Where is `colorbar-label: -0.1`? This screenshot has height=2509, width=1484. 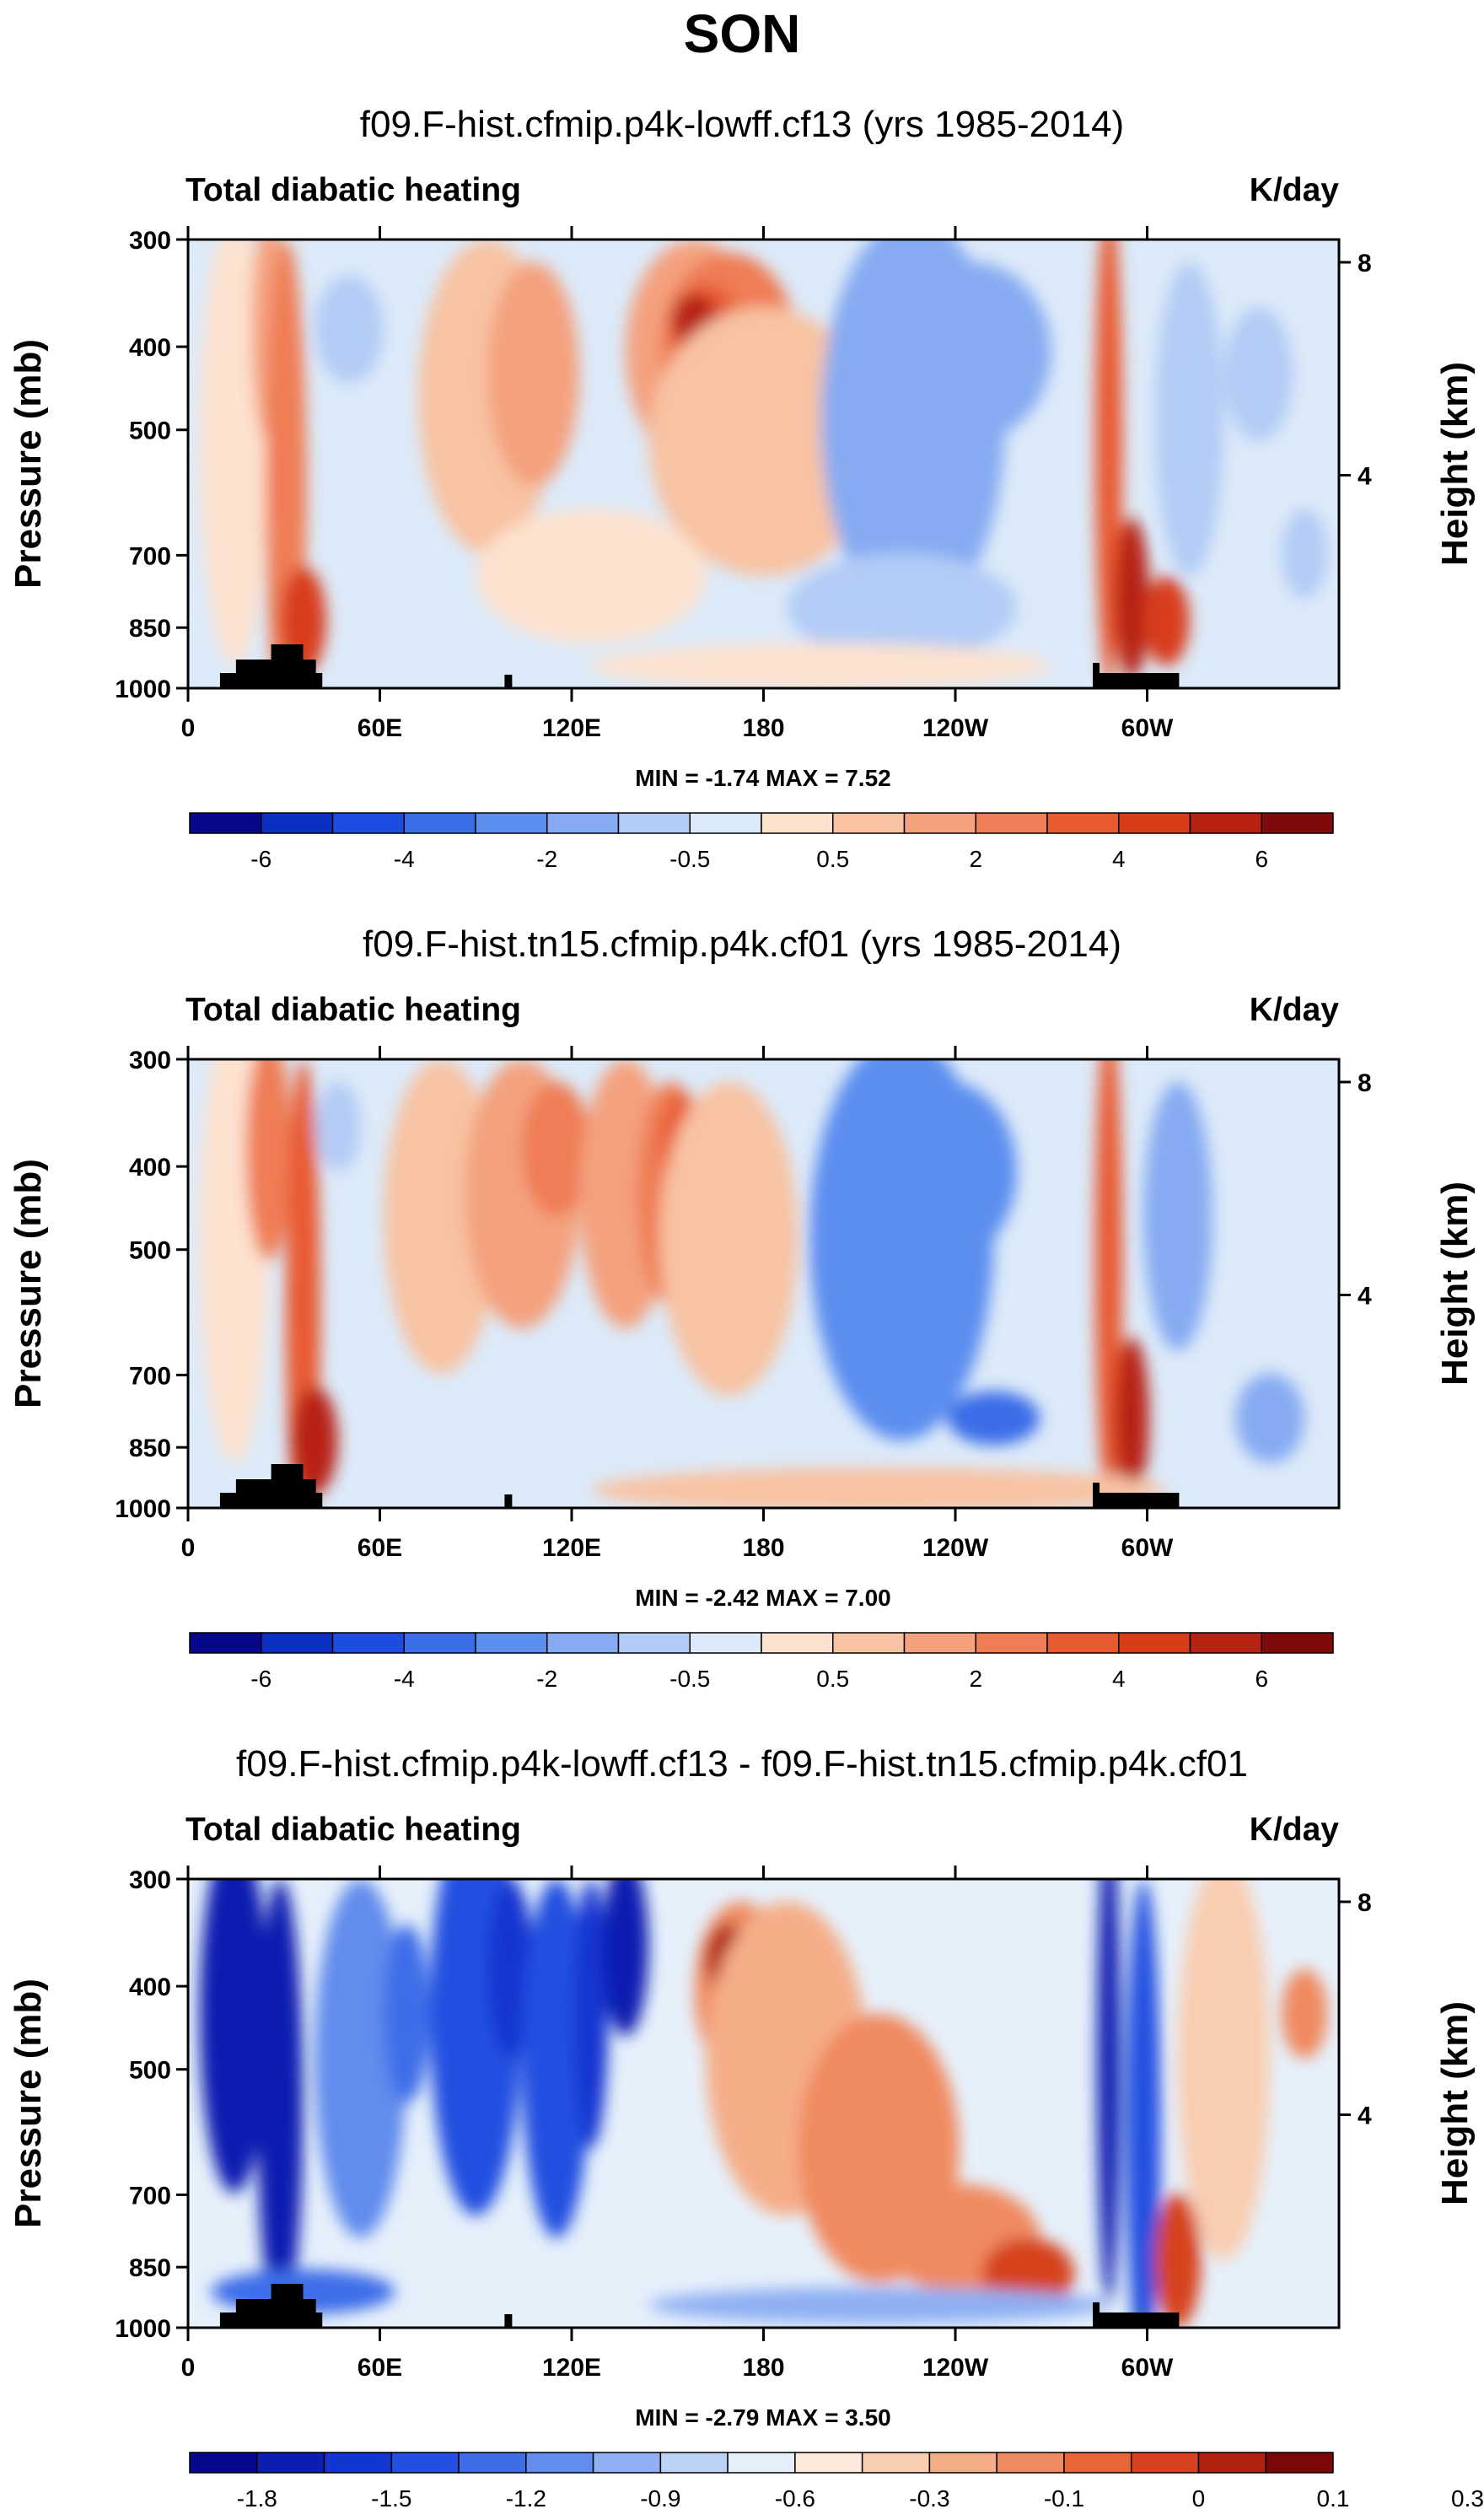 colorbar-label: -0.1 is located at coordinates (1064, 2497).